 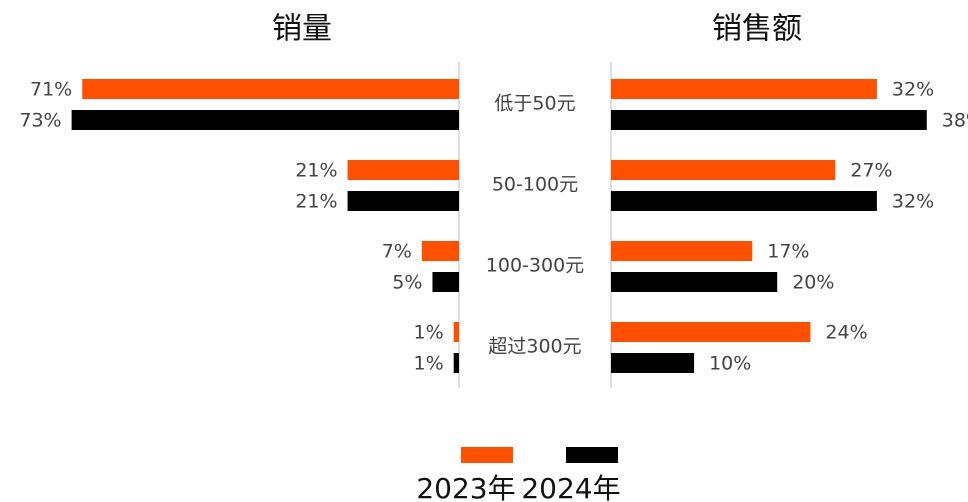 I want to click on legend-label: 2023年, so click(x=465, y=487).